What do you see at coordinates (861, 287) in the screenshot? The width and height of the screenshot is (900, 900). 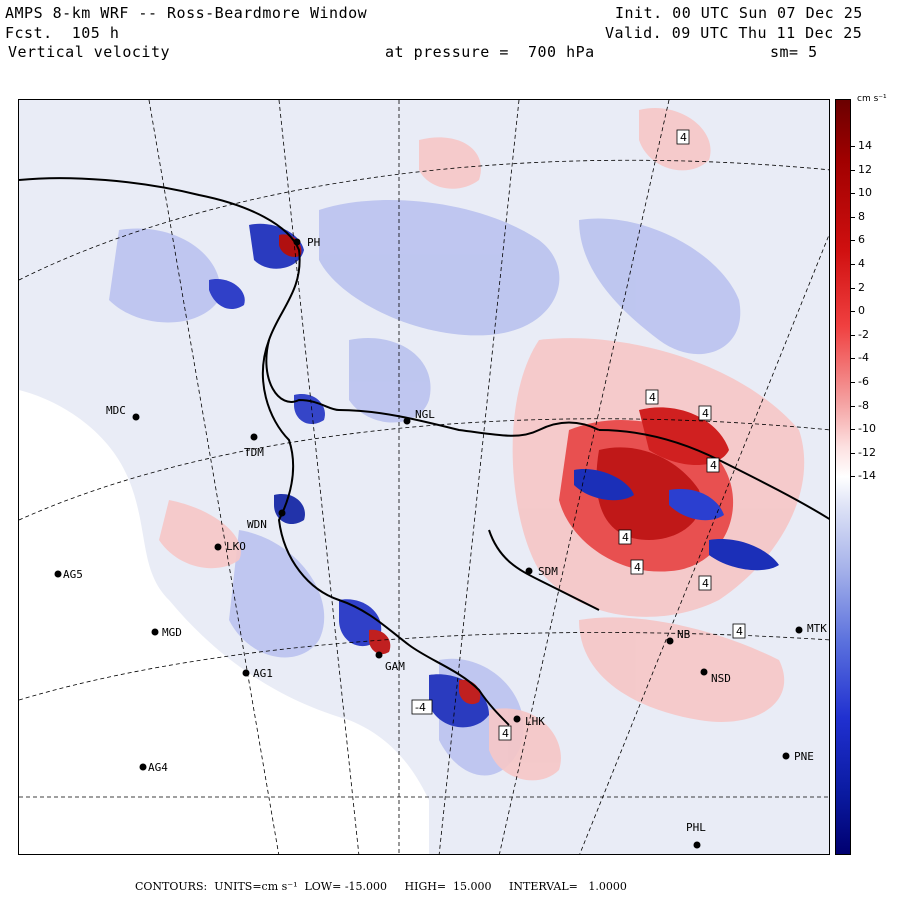 I see `colorbar-tick-label: 2` at bounding box center [861, 287].